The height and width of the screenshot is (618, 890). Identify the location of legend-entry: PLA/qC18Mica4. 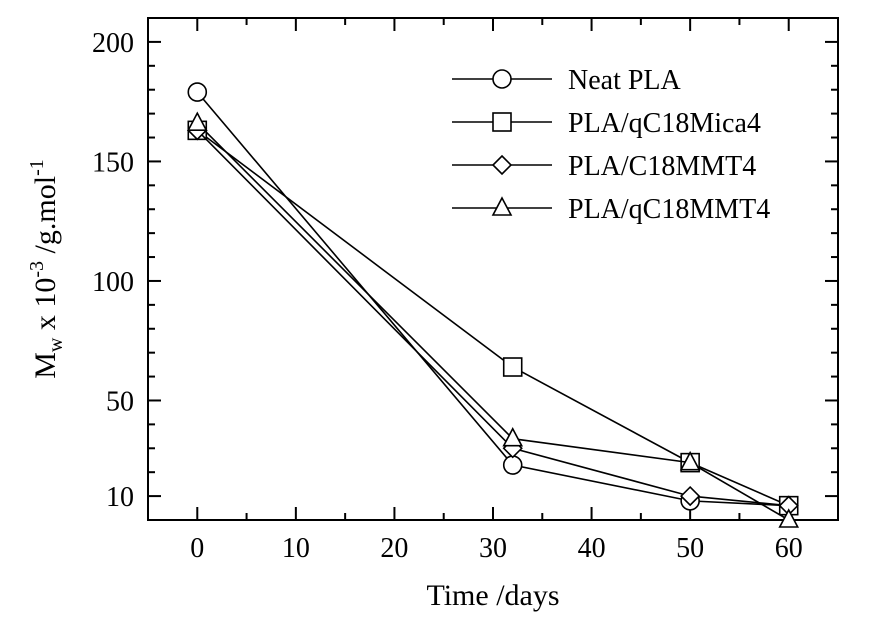
(606, 123).